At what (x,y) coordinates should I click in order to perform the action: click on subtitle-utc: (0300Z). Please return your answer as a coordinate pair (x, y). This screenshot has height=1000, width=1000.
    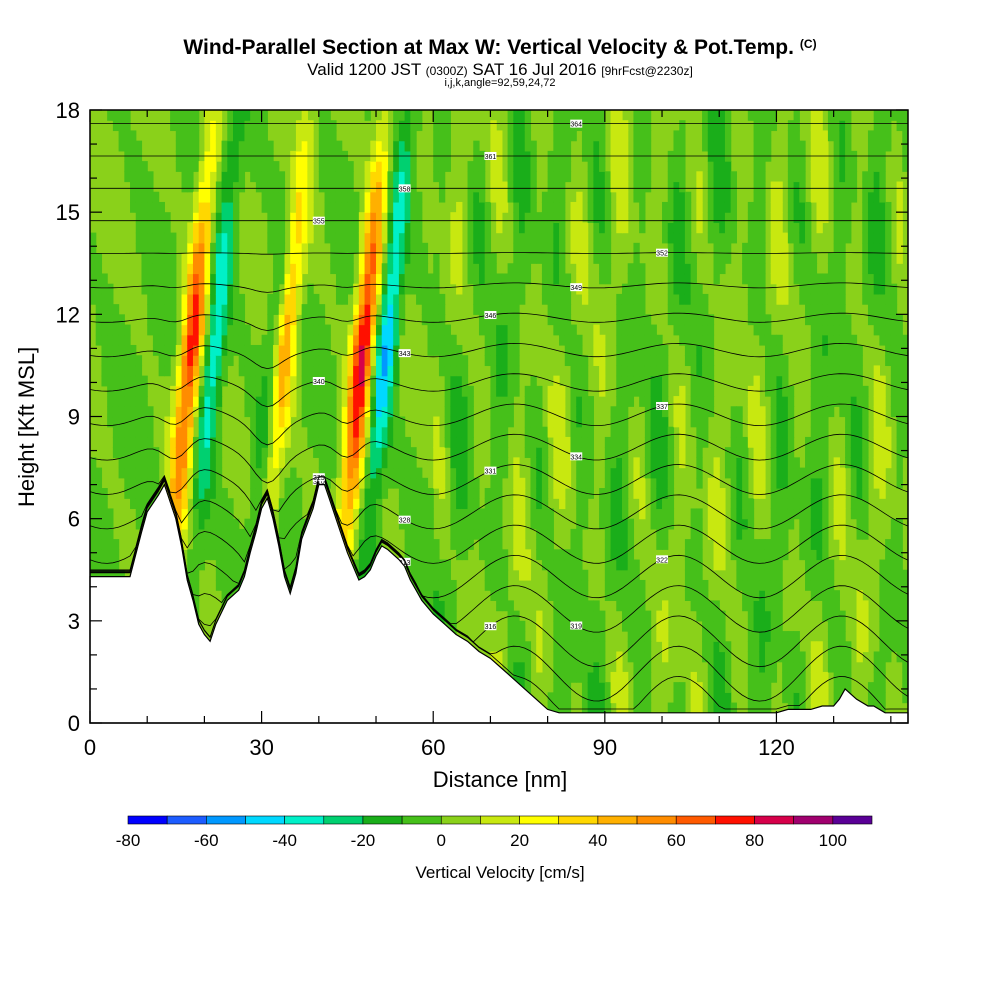
    Looking at the image, I should click on (446, 71).